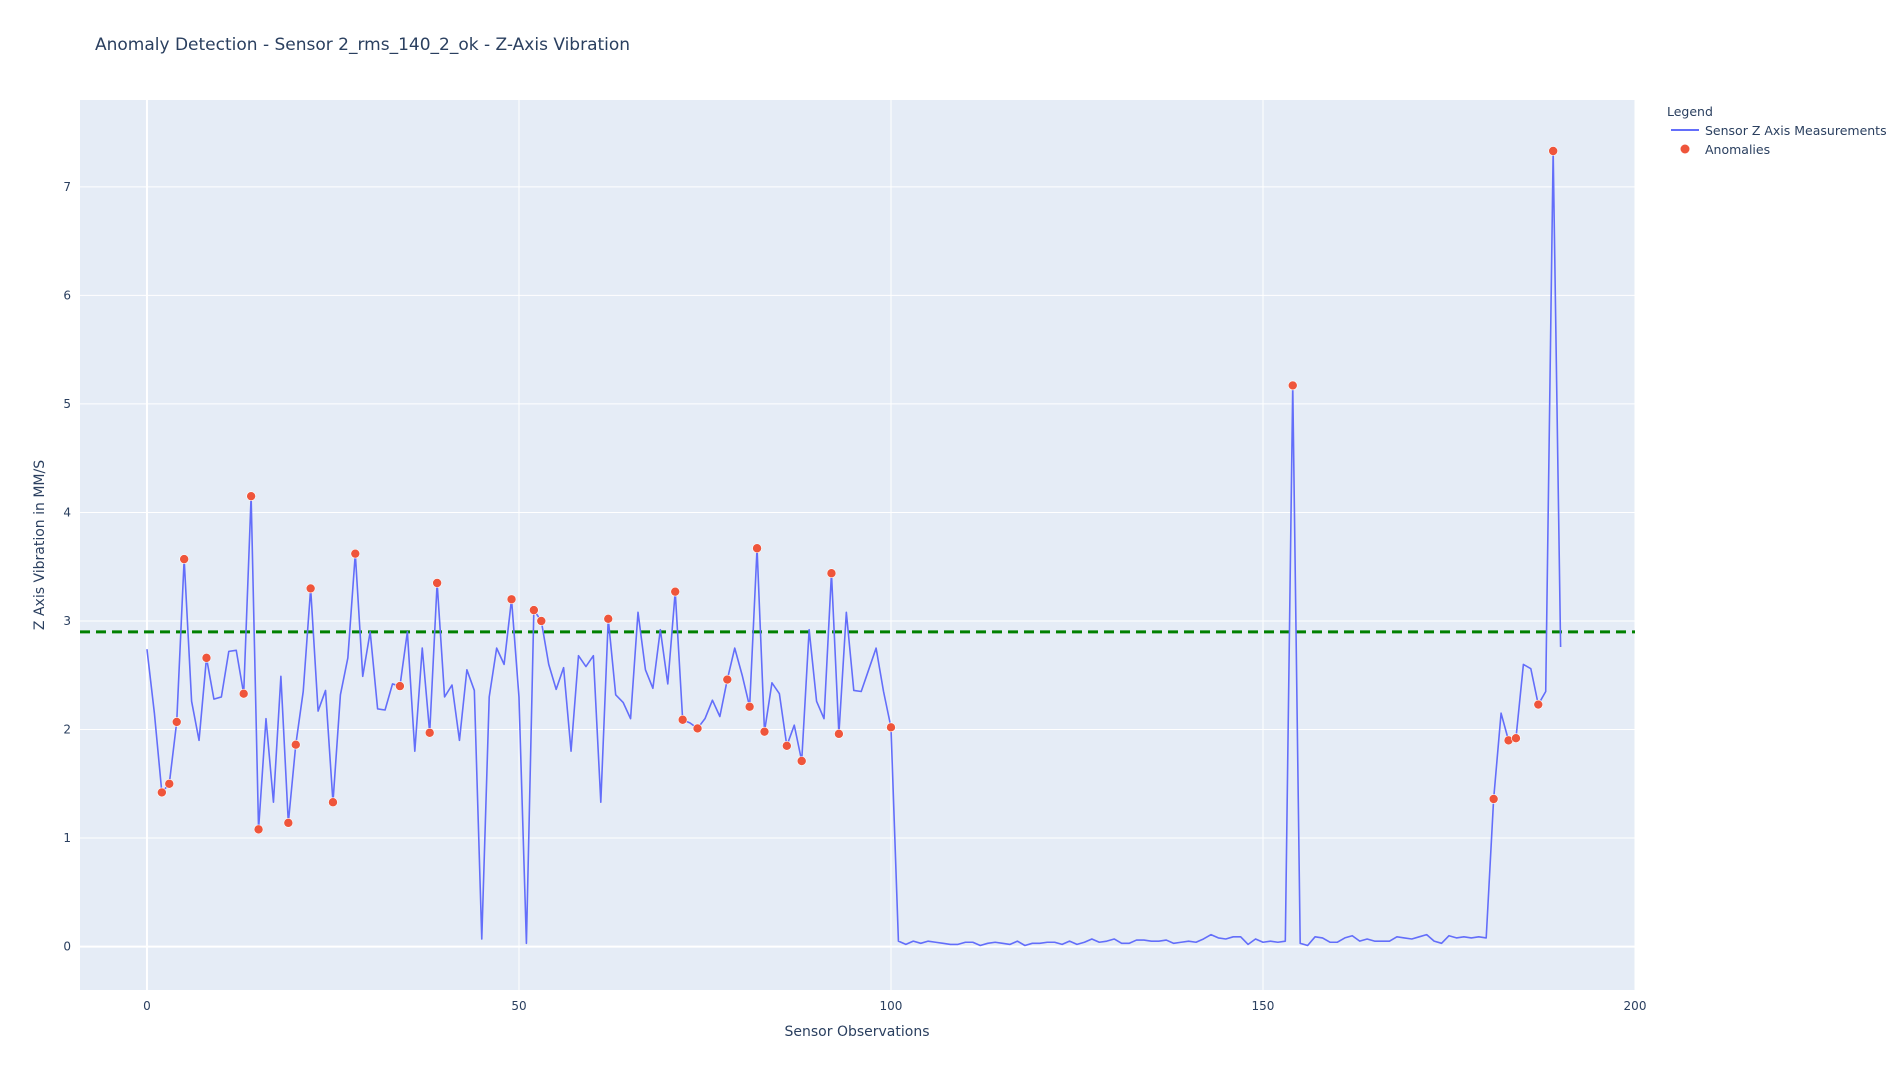 Image resolution: width=1904 pixels, height=1074 pixels. I want to click on y-tick-label: 5, so click(67, 404).